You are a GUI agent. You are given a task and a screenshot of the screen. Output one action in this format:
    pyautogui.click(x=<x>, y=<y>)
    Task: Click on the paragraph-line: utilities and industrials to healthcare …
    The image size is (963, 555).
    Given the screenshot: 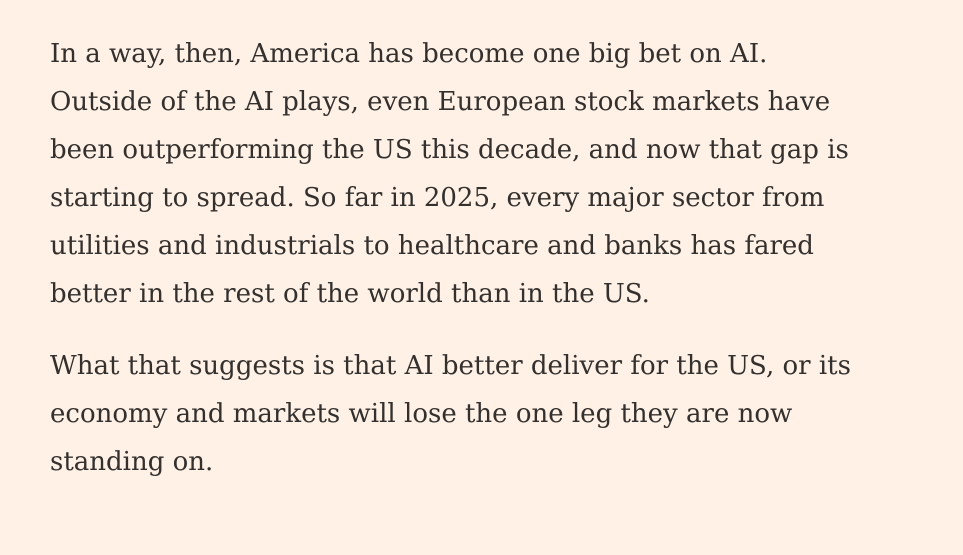 What is the action you would take?
    pyautogui.click(x=432, y=246)
    